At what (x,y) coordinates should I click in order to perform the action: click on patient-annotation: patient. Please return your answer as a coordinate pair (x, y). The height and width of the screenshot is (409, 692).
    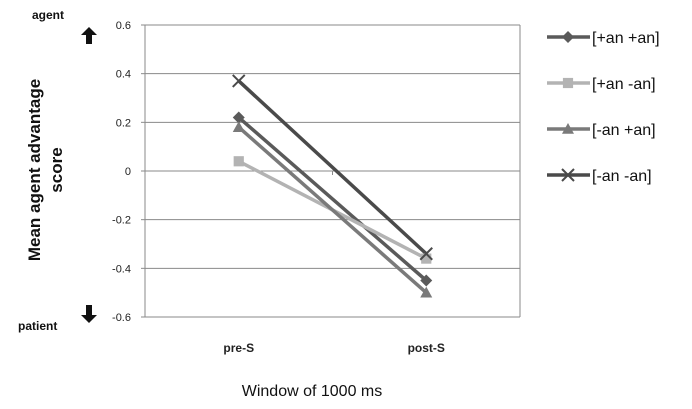
    Looking at the image, I should click on (37, 326).